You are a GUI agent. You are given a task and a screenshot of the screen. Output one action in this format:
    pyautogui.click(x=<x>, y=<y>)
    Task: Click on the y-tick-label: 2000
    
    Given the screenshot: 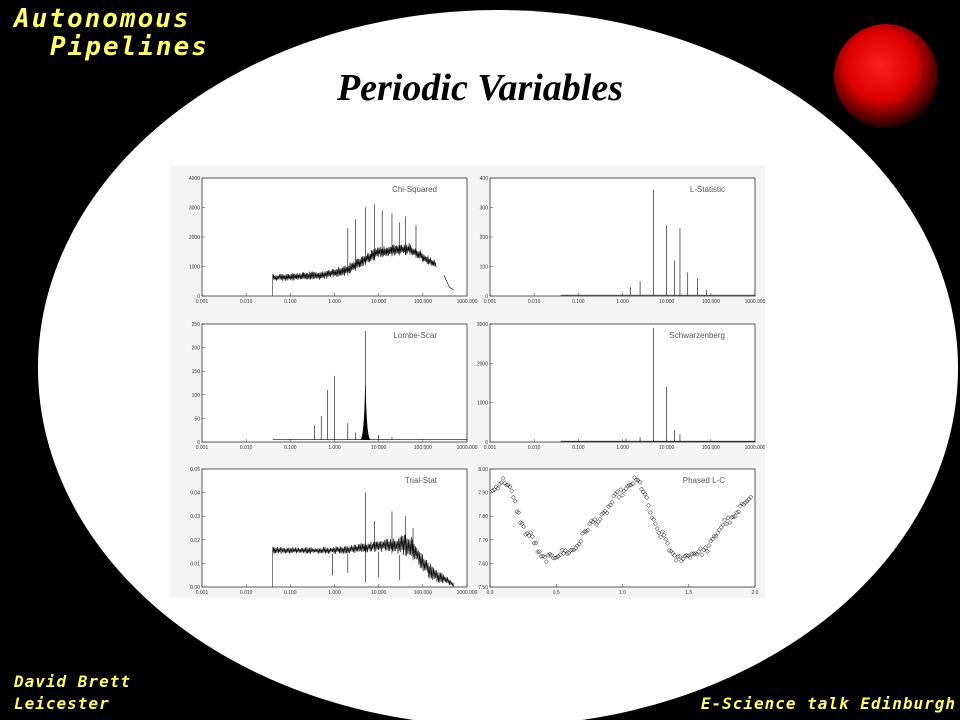 What is the action you would take?
    pyautogui.click(x=194, y=238)
    